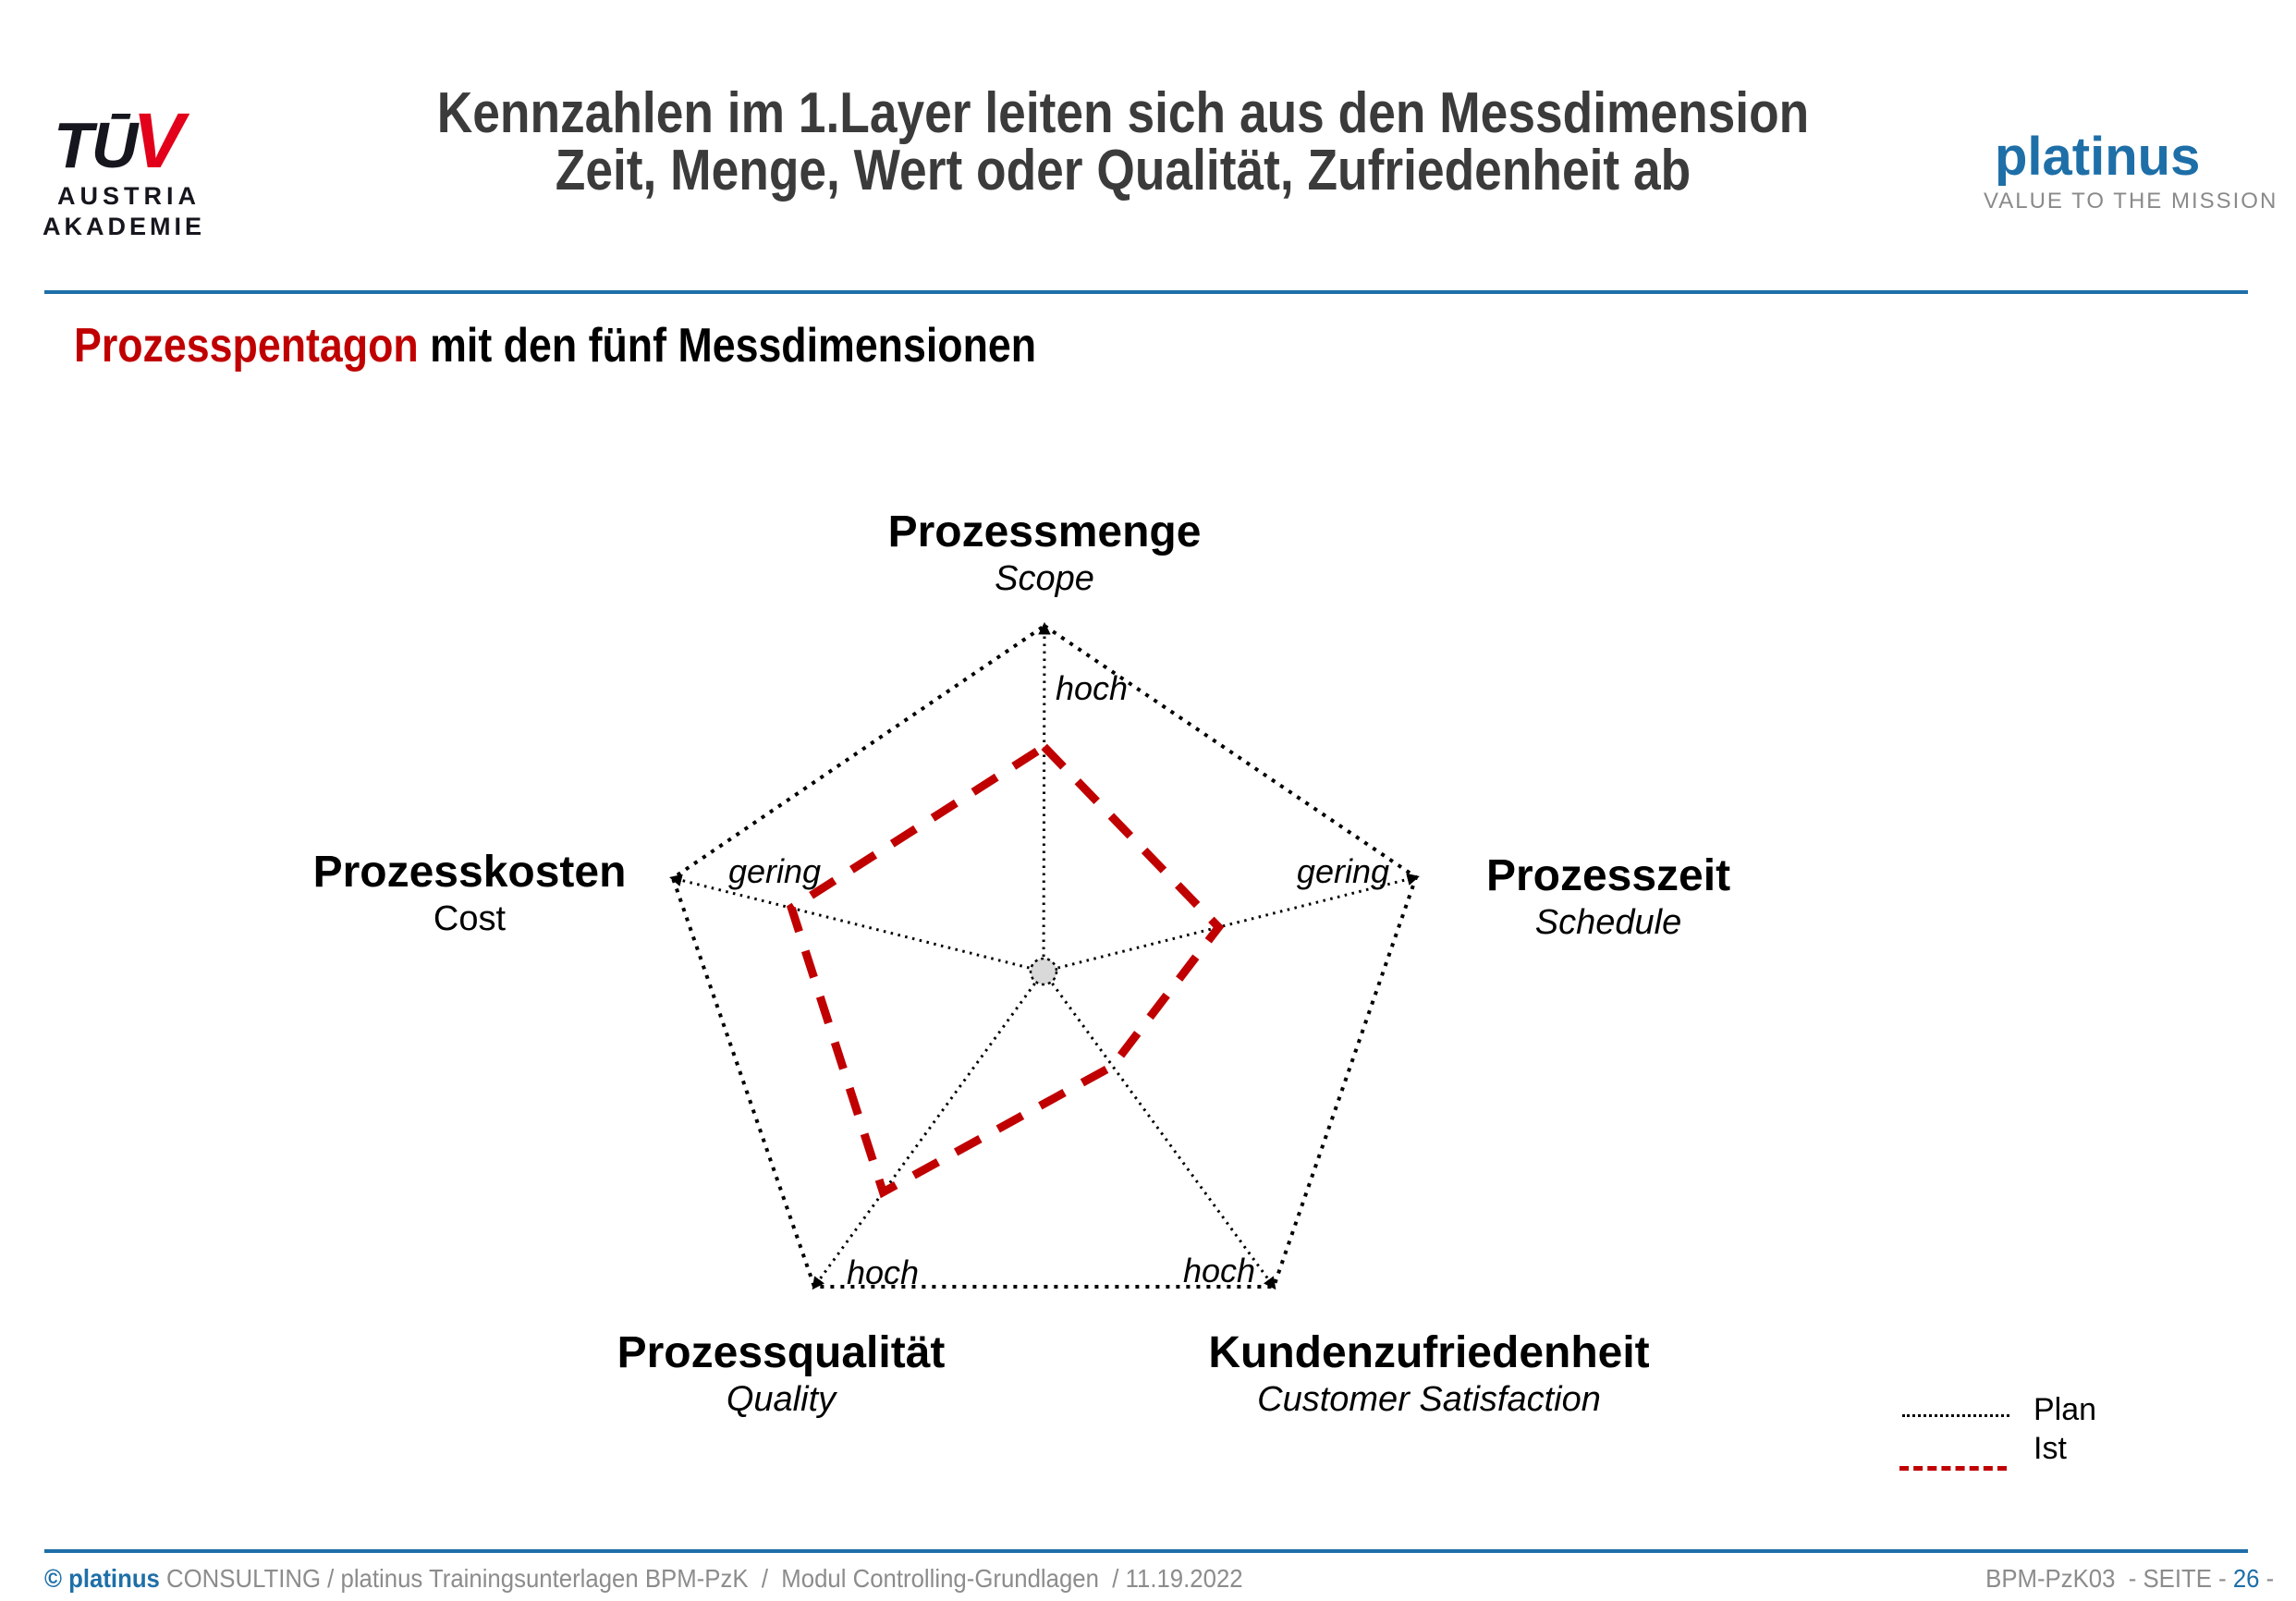 The width and height of the screenshot is (2296, 1601). Describe the element at coordinates (1146, 292) in the screenshot. I see `header-divider-line` at that location.